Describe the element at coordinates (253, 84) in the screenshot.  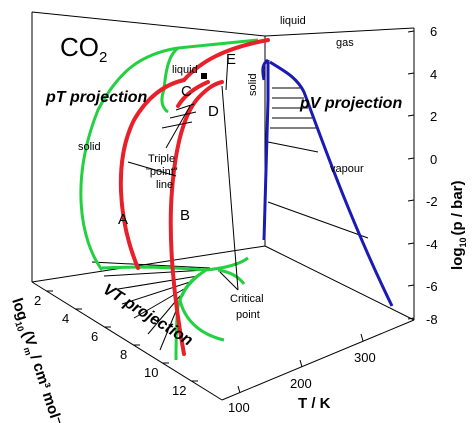
I see `solid-label-pV: solid` at that location.